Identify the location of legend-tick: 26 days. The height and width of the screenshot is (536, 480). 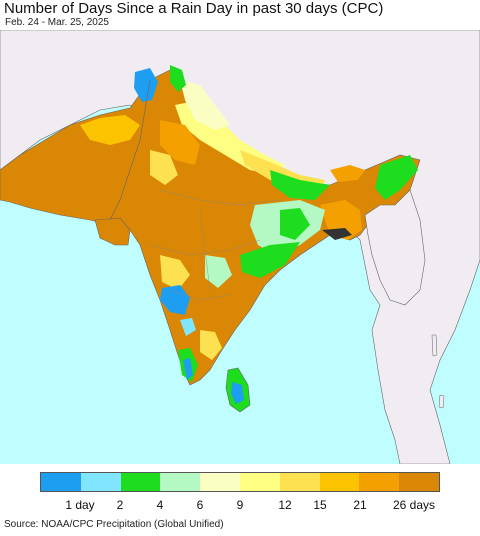
(414, 505).